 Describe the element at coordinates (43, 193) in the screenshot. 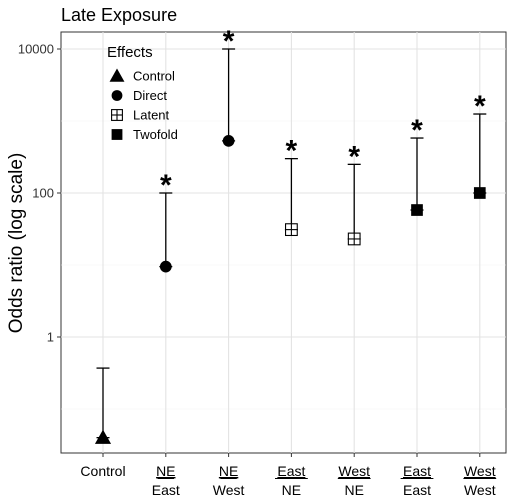

I see `y-tick-label: 100` at that location.